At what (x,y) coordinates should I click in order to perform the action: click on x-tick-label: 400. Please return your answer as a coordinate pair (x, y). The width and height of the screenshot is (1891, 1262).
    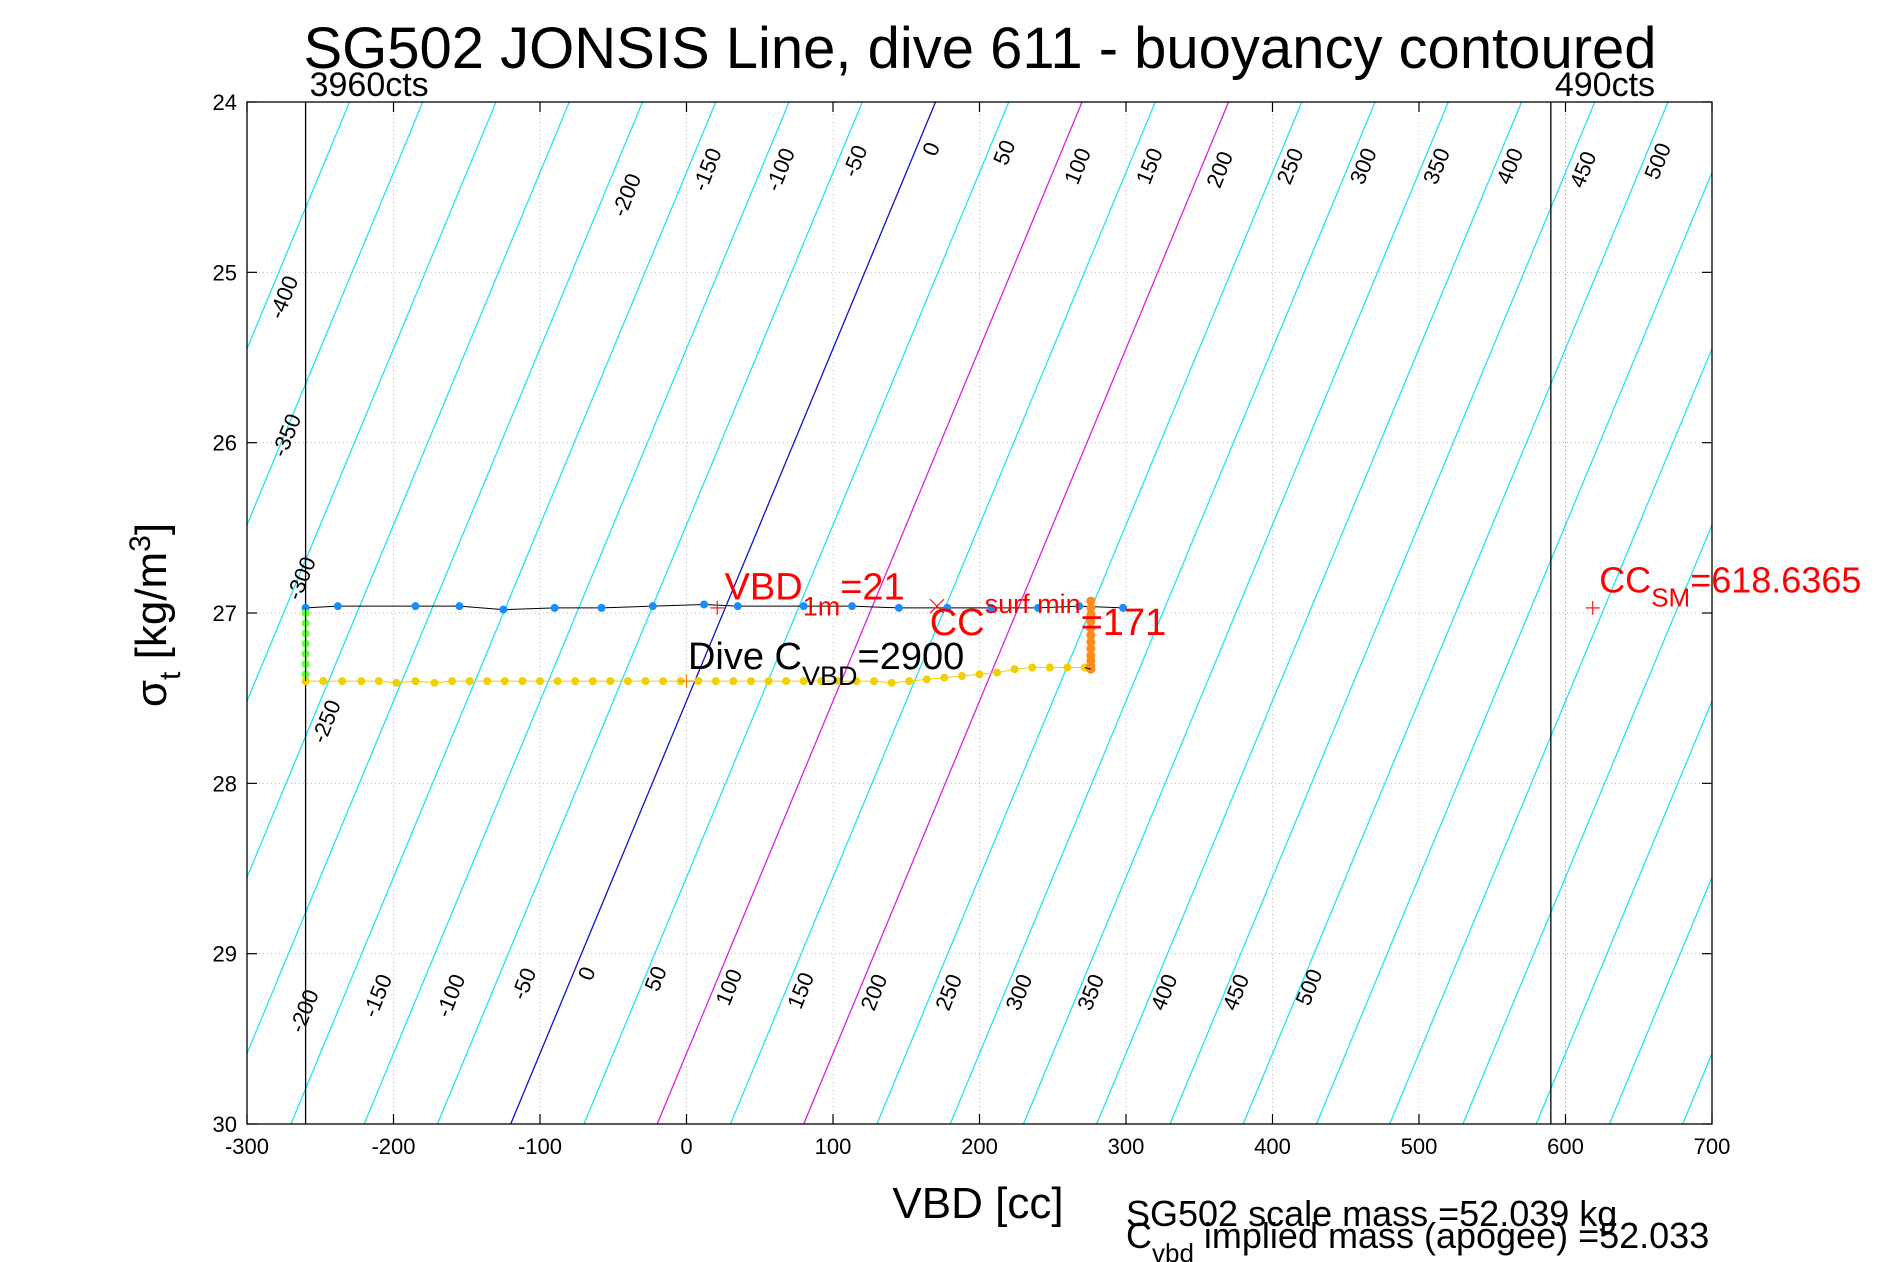
    Looking at the image, I should click on (1272, 1146).